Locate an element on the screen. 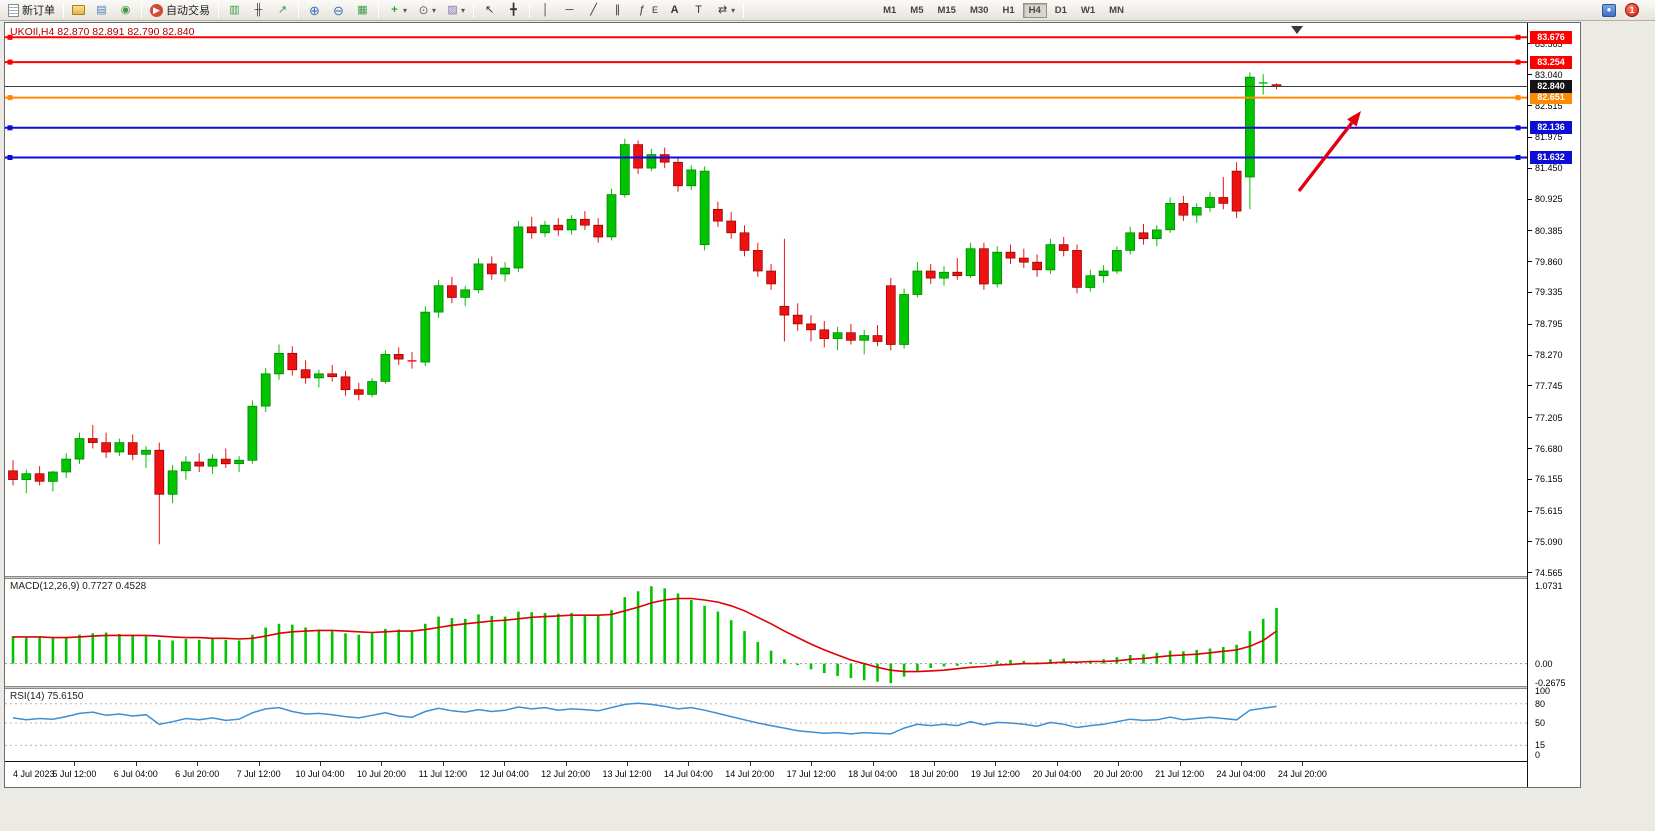 The height and width of the screenshot is (831, 1655). timeframe-button-d1: D1 is located at coordinates (1061, 10).